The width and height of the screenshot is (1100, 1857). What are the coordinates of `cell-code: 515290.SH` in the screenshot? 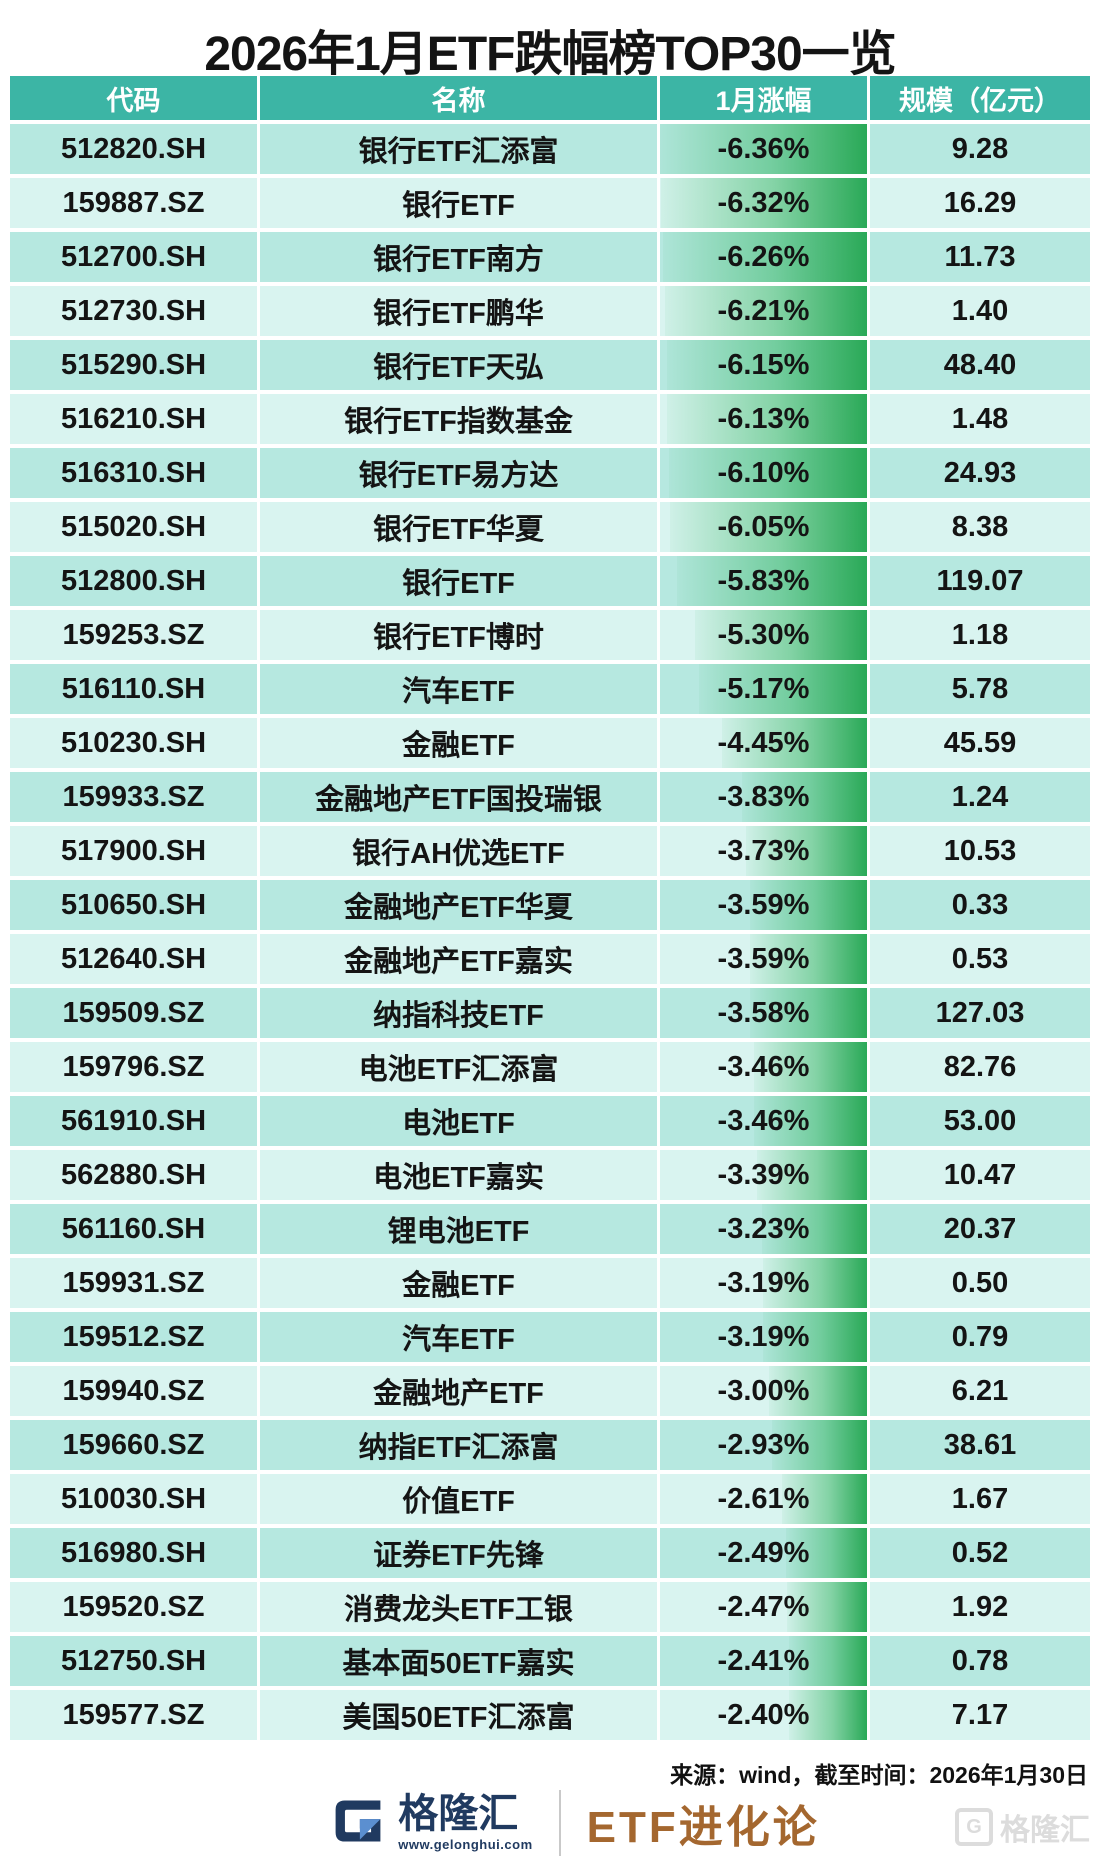 It's located at (135, 365).